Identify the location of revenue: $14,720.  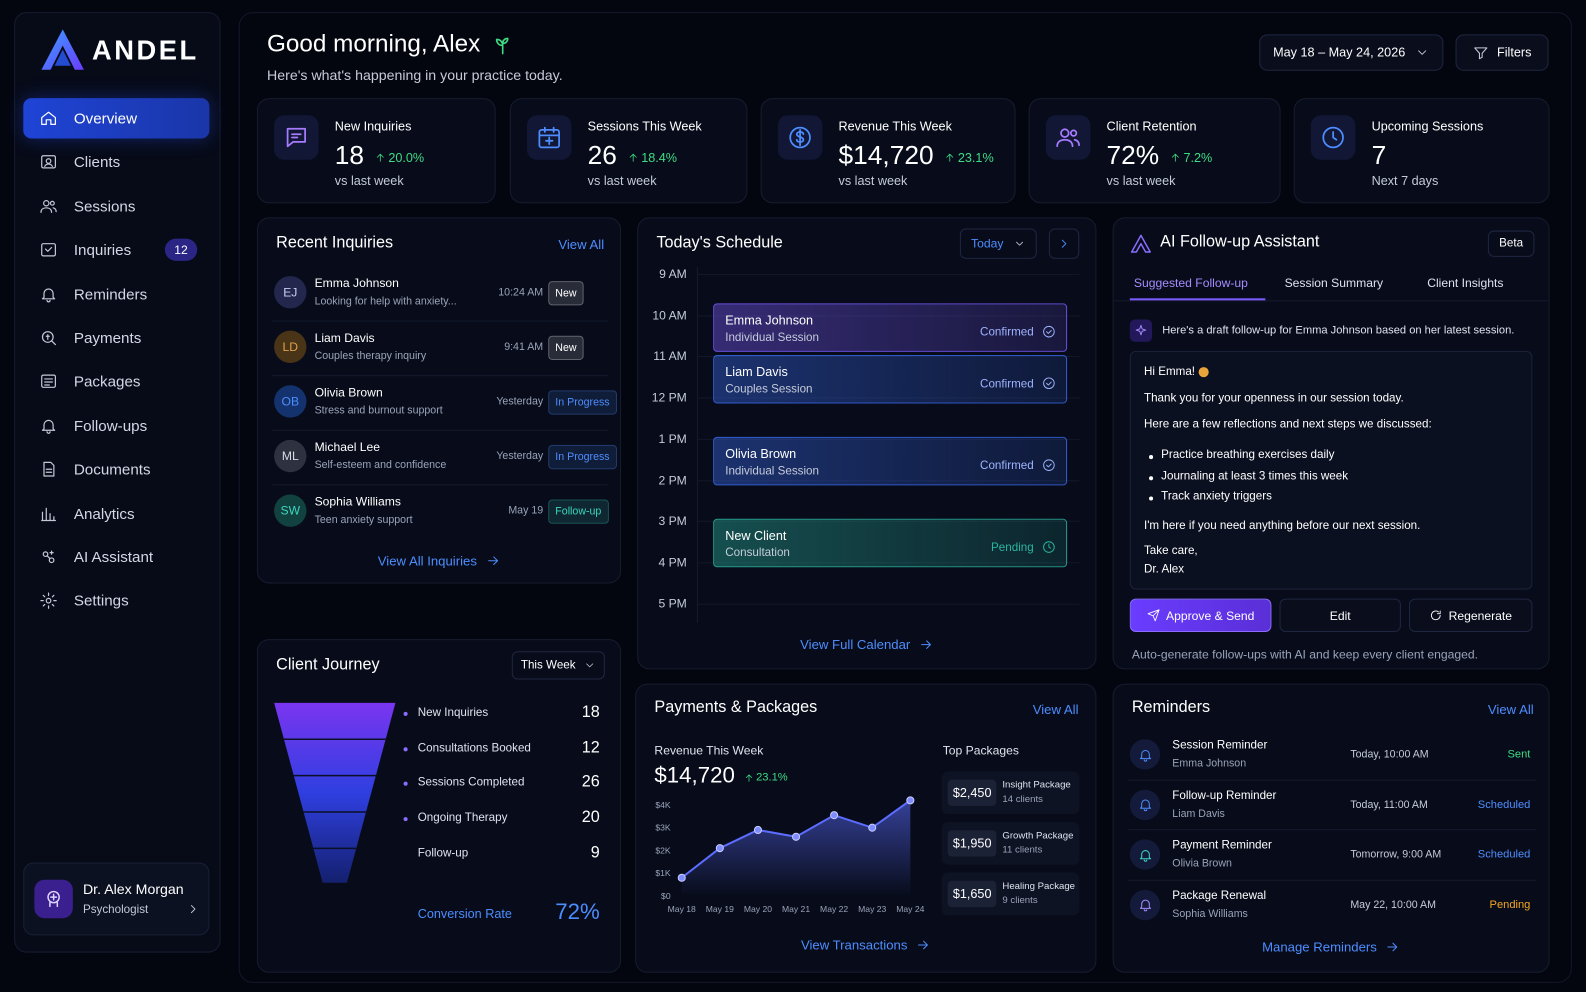
(694, 775).